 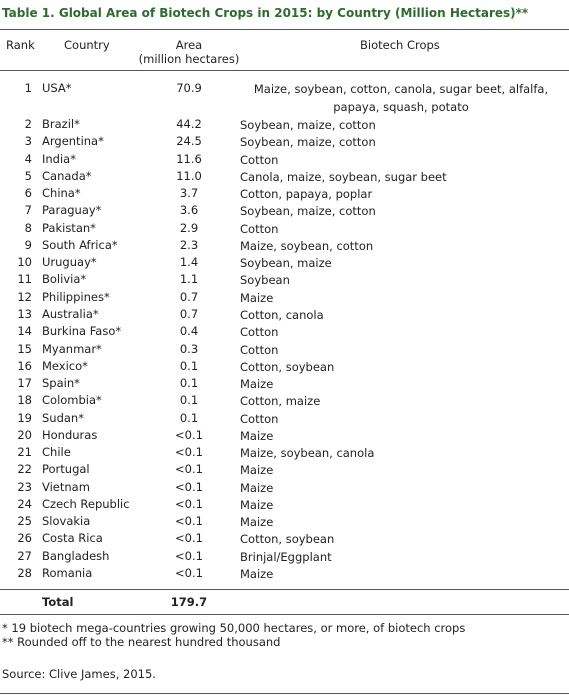 What do you see at coordinates (189, 348) in the screenshot?
I see `area: 0.3` at bounding box center [189, 348].